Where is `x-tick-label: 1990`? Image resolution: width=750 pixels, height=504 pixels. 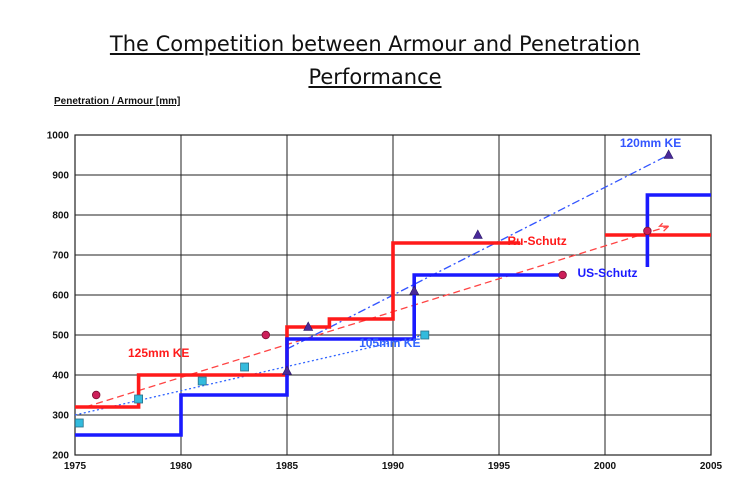
x-tick-label: 1990 is located at coordinates (393, 466).